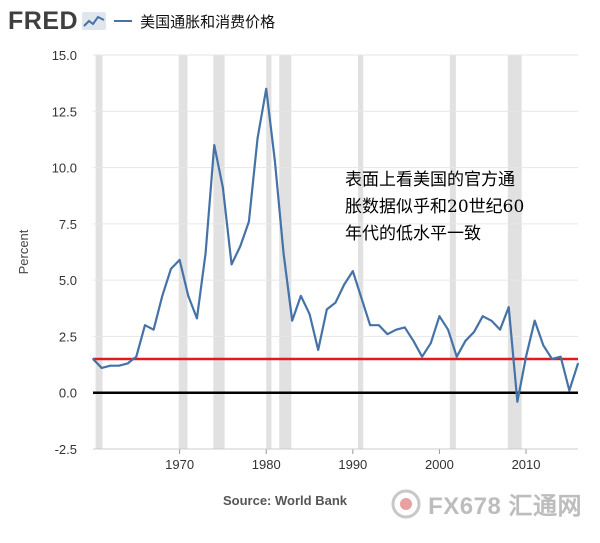 This screenshot has height=543, width=600. I want to click on annotation-text: 表面上看美国的官方通 胀数据似乎和20世纪60 年代的低水平一致, so click(462, 207).